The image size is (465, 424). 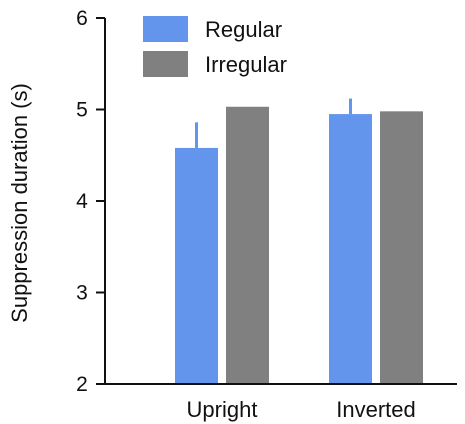 I want to click on x-category-label: Upright, so click(x=222, y=409).